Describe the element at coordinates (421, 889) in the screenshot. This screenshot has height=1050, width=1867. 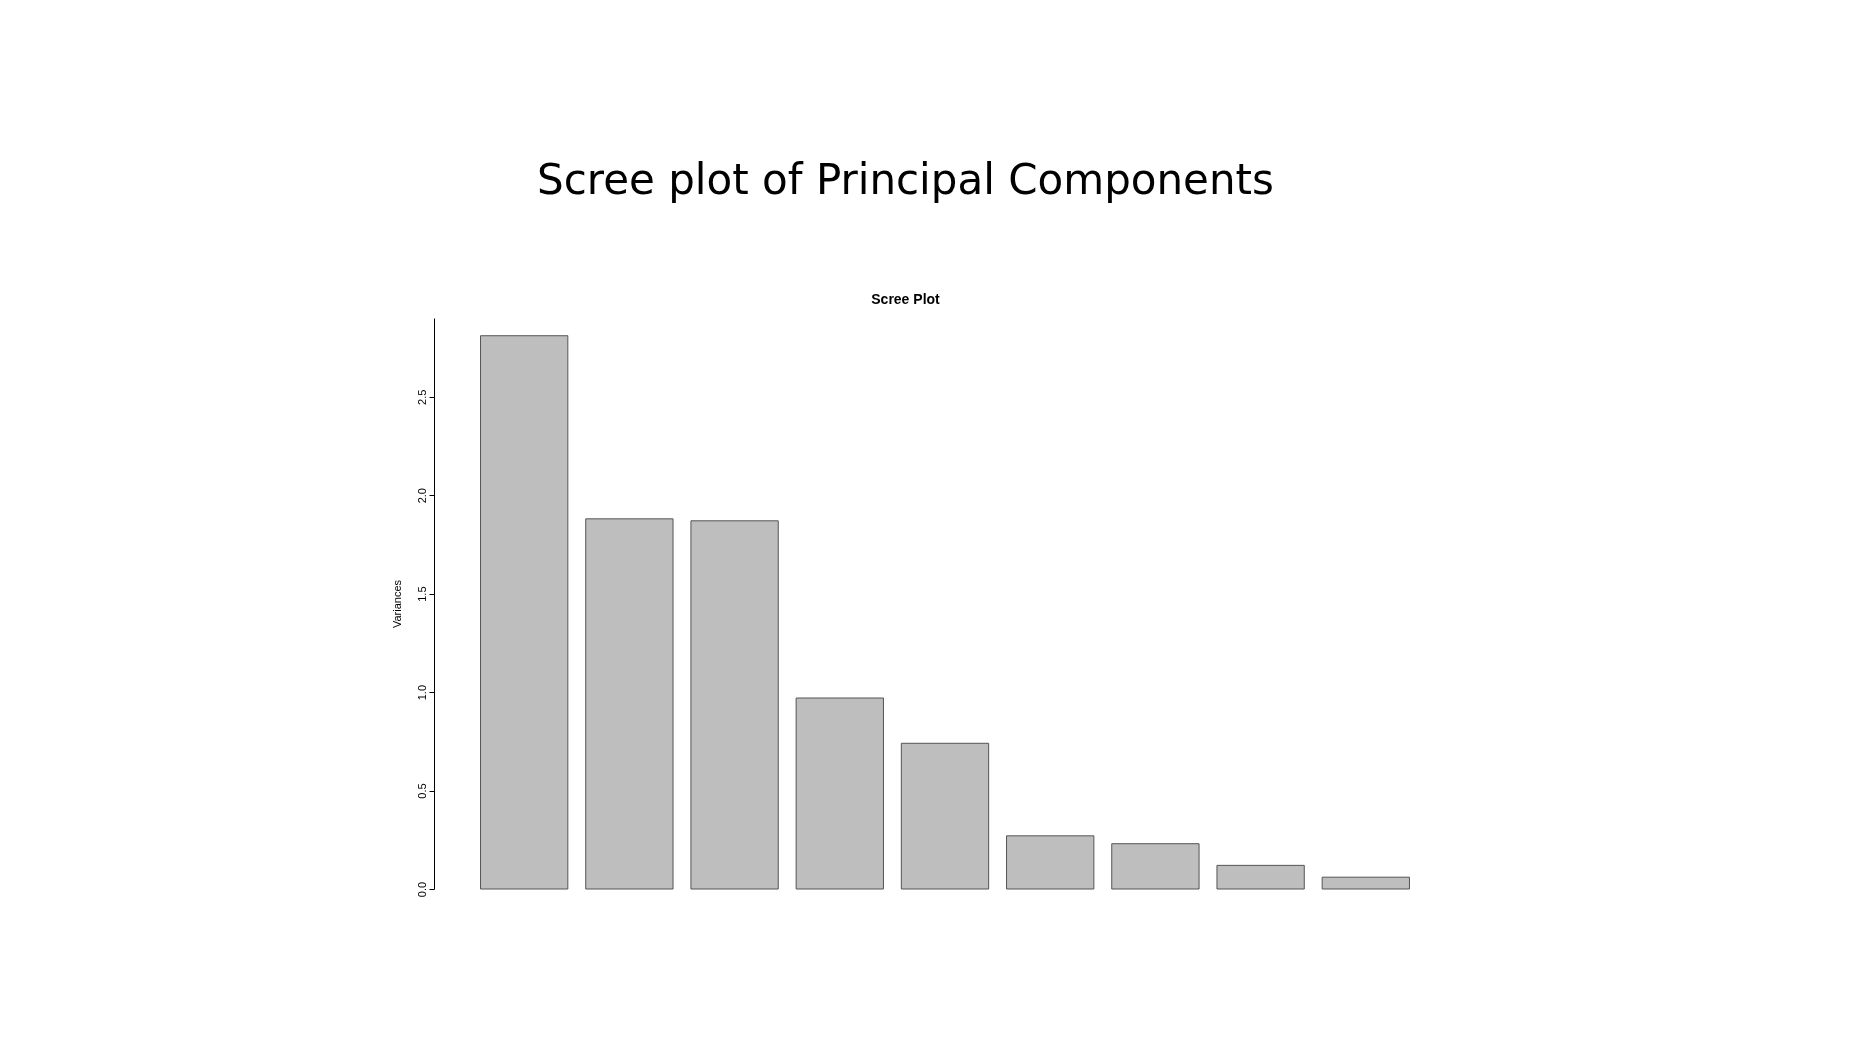
I see `y-tick-label: 0.0` at that location.